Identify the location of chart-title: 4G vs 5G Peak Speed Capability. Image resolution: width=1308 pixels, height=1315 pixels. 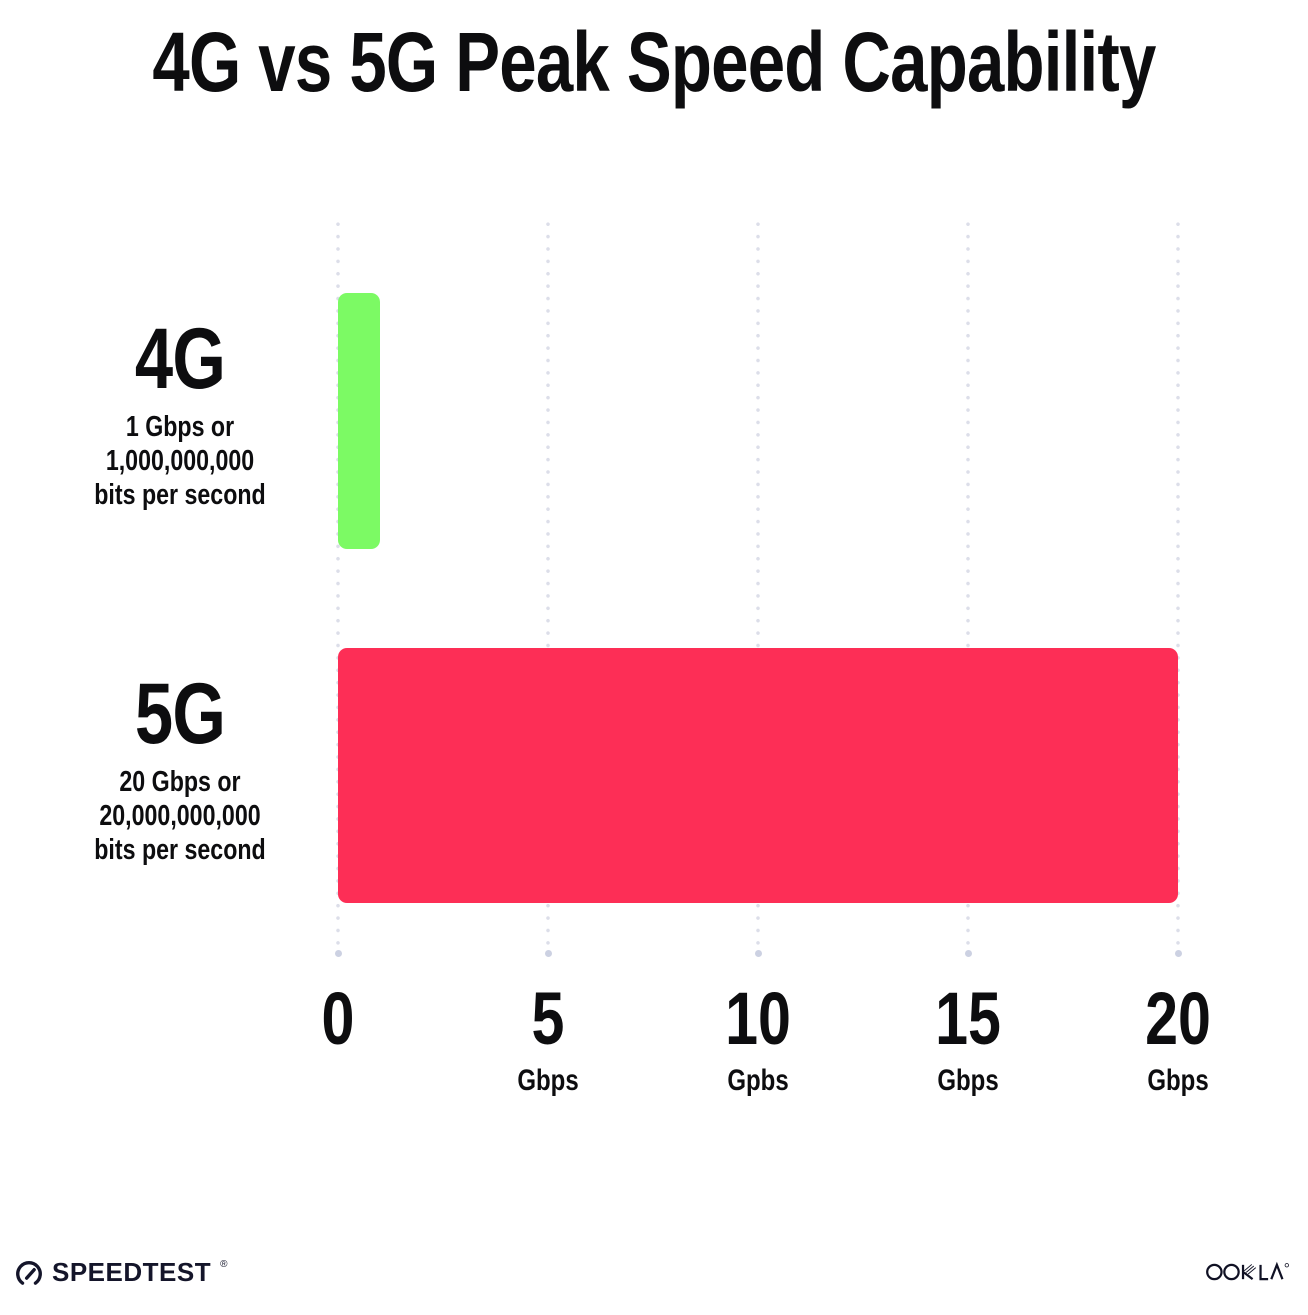
(654, 62).